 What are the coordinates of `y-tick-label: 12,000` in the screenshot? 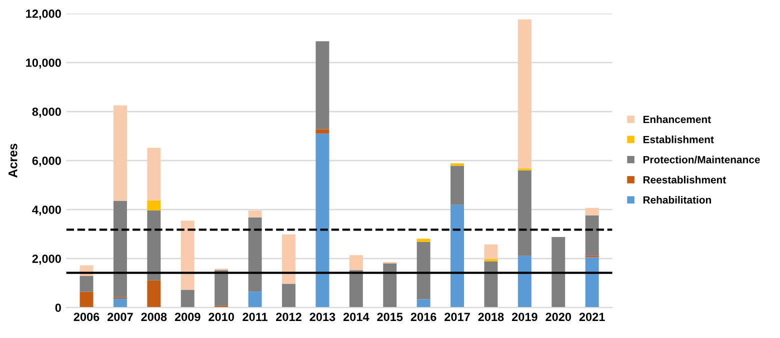 It's located at (43, 15).